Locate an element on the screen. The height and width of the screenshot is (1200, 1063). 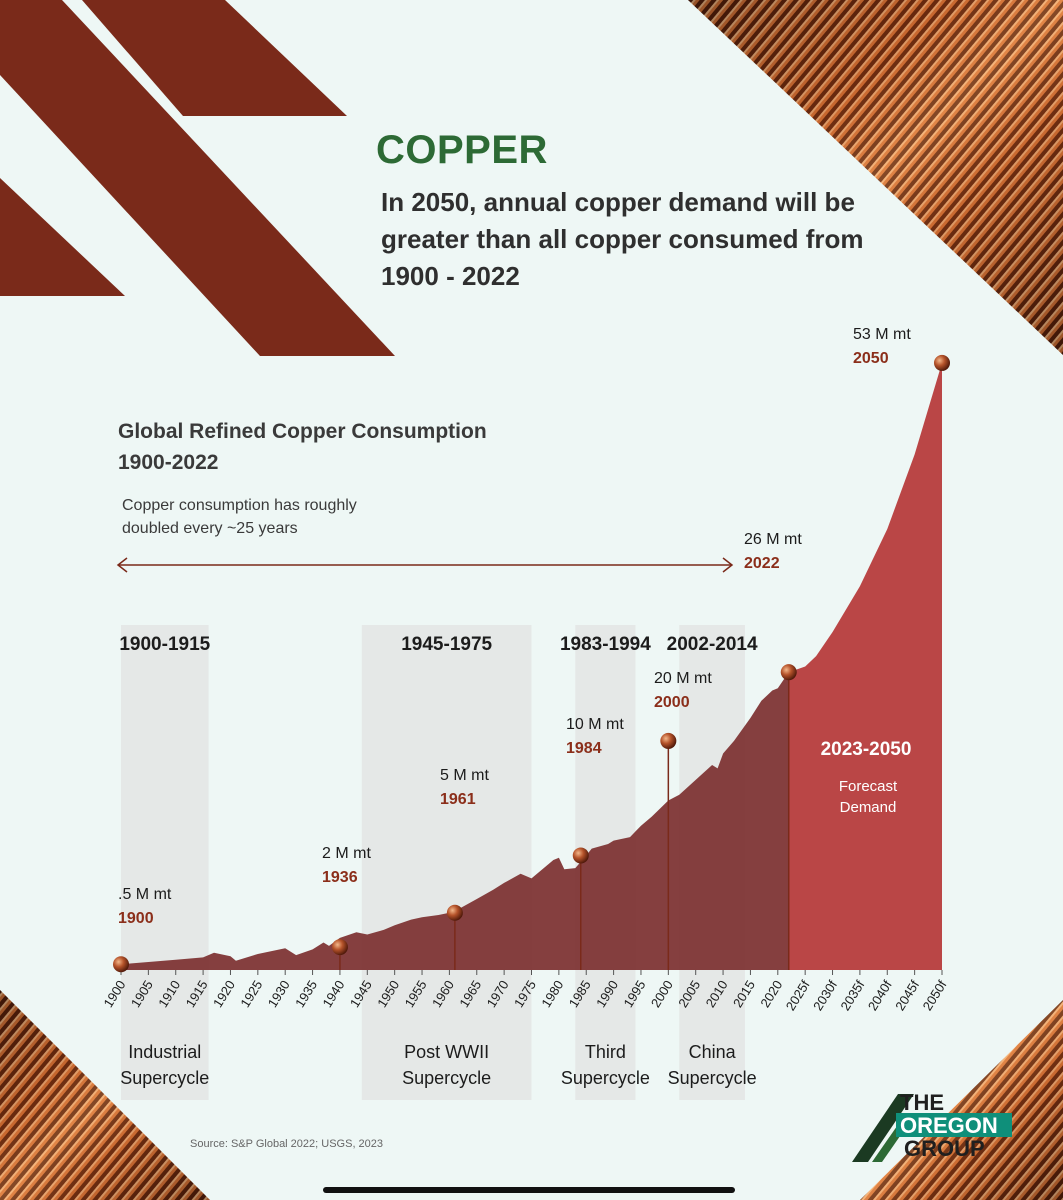
supercycle-label: Post WWII is located at coordinates (446, 1052).